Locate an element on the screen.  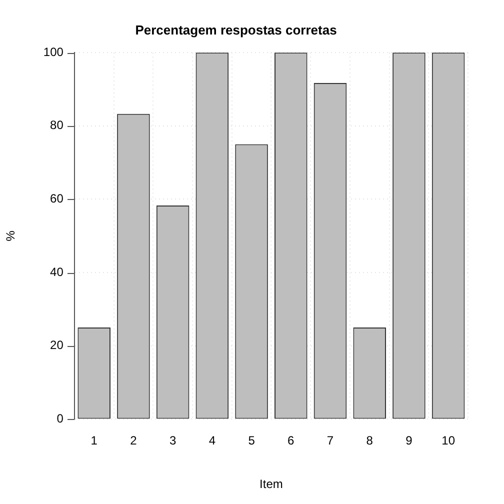
x-tick-label: 6 is located at coordinates (291, 441).